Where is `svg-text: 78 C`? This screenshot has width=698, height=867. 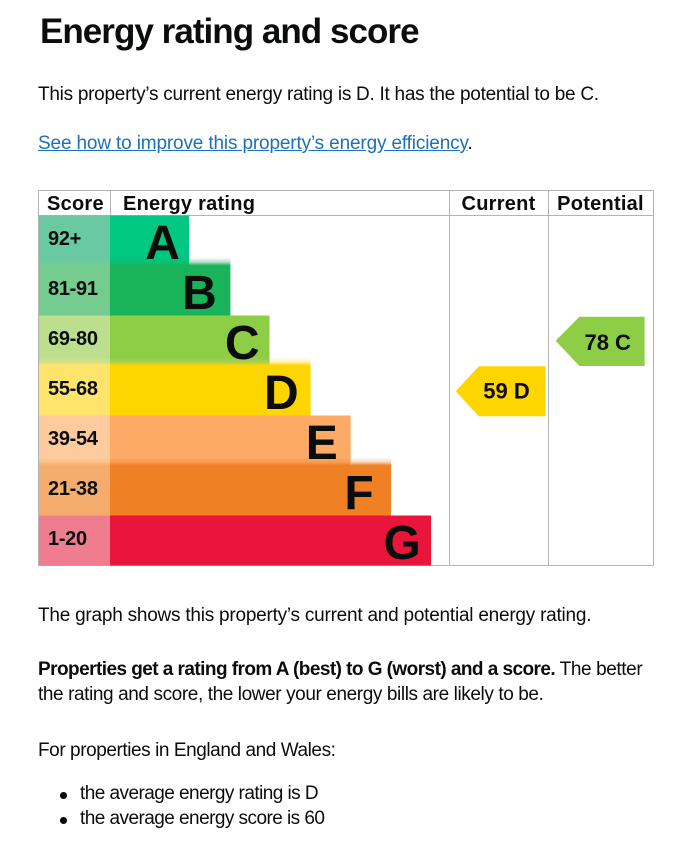
svg-text: 78 C is located at coordinates (607, 342).